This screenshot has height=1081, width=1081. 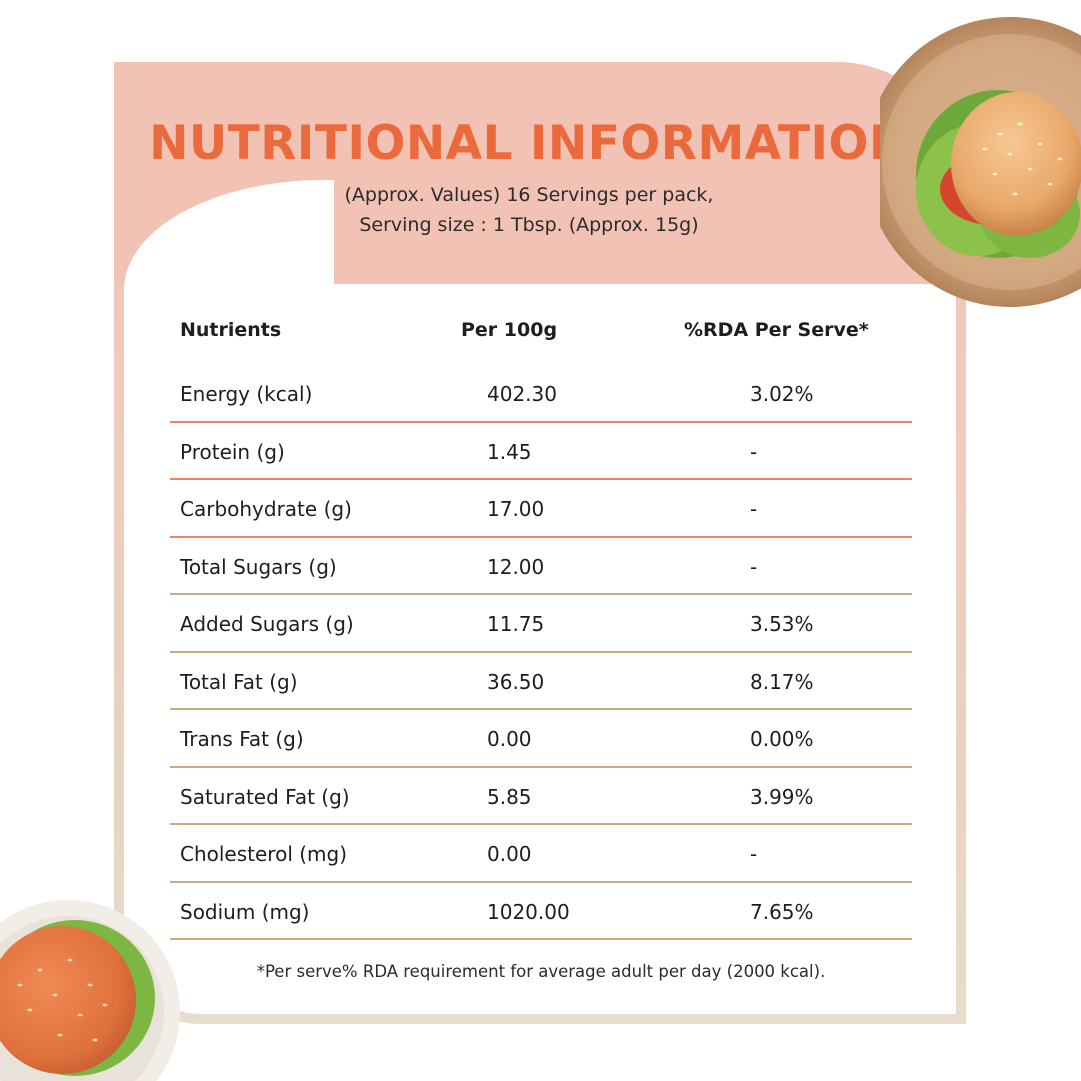 What do you see at coordinates (242, 739) in the screenshot?
I see `nutrient-name: Trans Fat (g)` at bounding box center [242, 739].